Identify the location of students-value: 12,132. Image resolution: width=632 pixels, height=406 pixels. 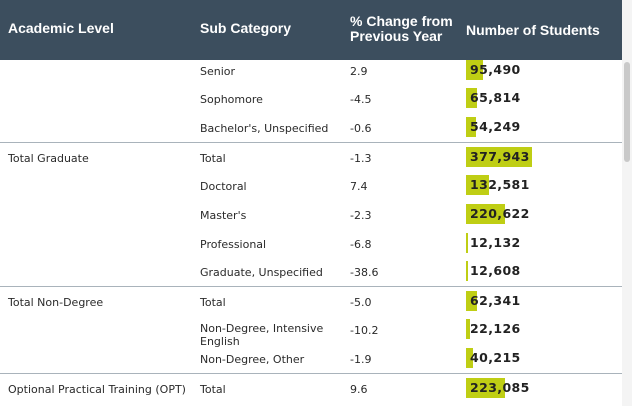
(495, 242).